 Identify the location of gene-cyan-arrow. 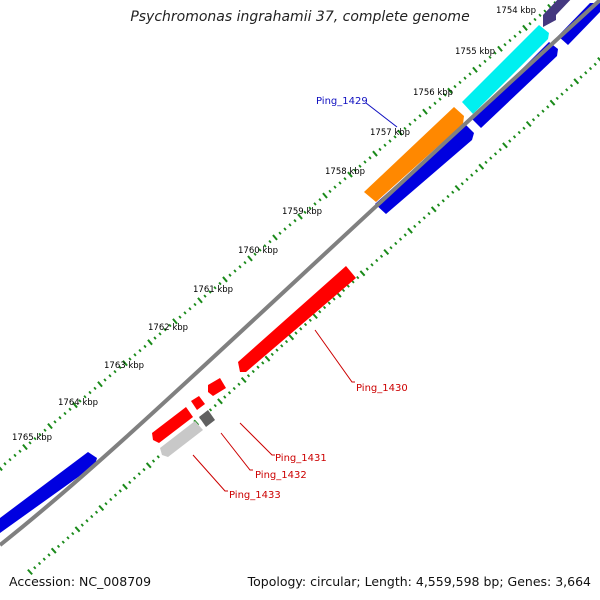
(505, 69).